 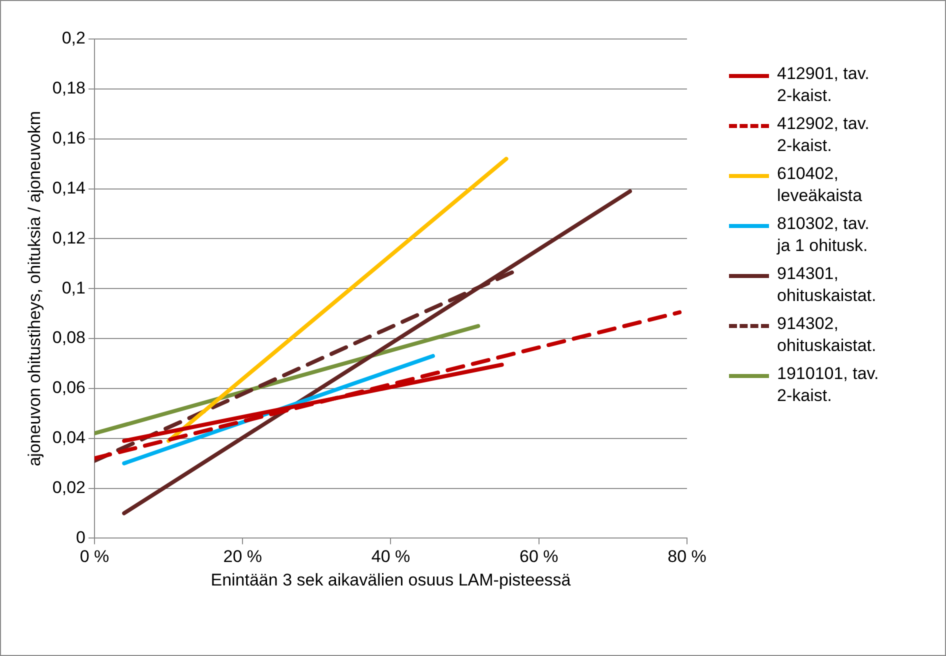 I want to click on x-tick-label: 0 %, so click(x=95, y=556).